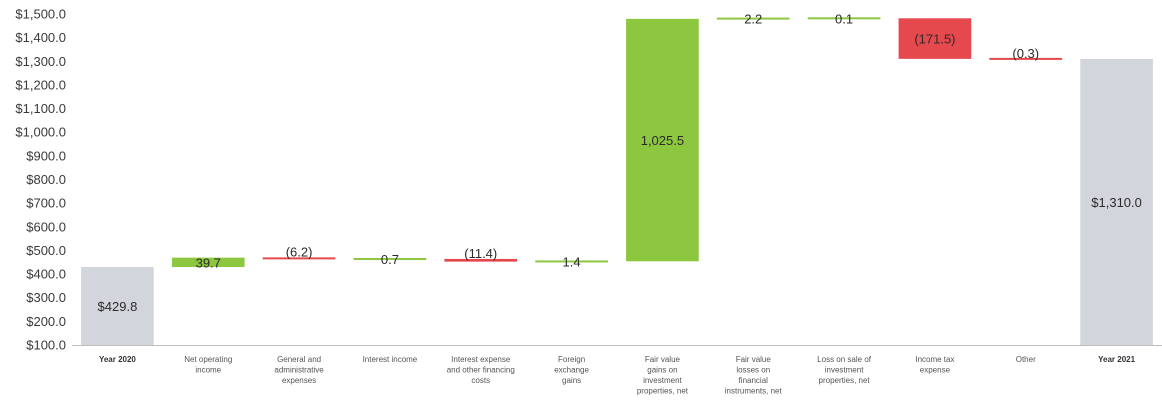 The height and width of the screenshot is (409, 1162). What do you see at coordinates (480, 380) in the screenshot?
I see `x-category-label: costs` at bounding box center [480, 380].